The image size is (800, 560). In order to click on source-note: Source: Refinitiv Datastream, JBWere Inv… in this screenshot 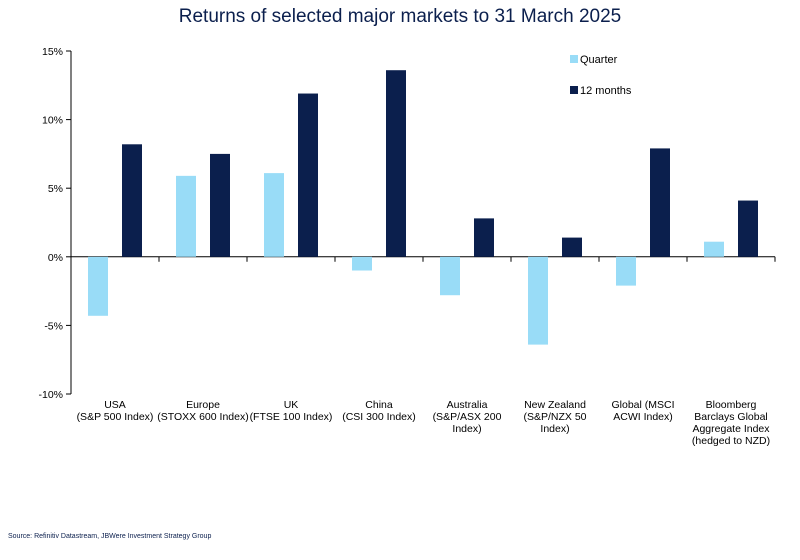, I will do `click(110, 536)`.